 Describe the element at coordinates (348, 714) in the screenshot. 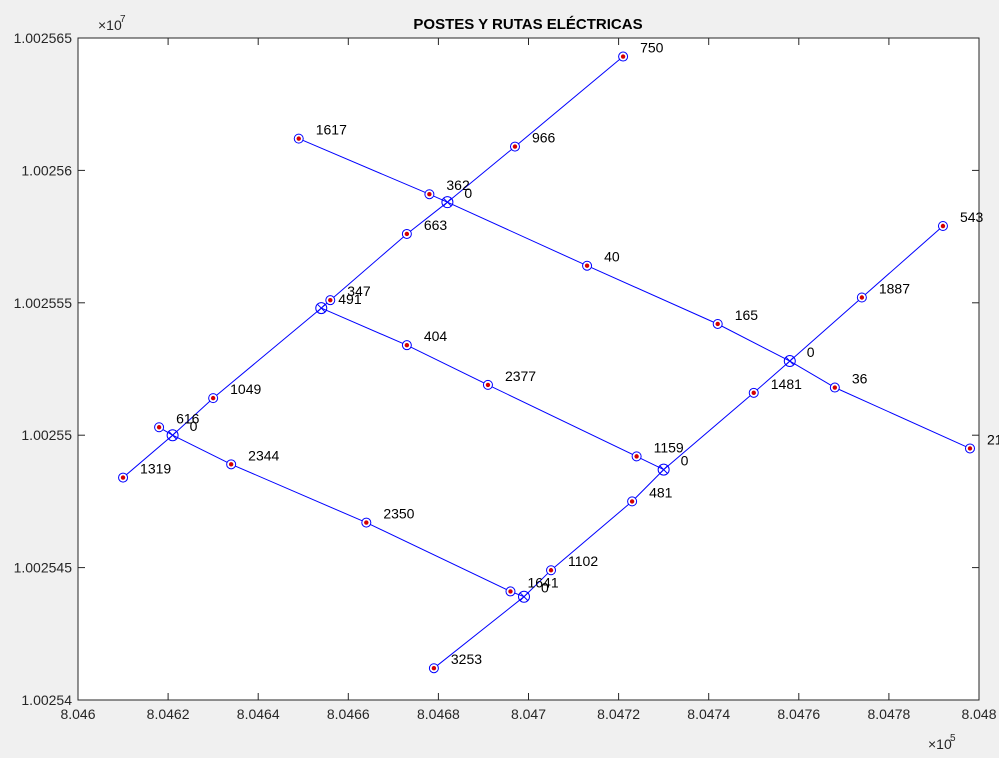

I see `x-tick-label: 8.0466` at that location.